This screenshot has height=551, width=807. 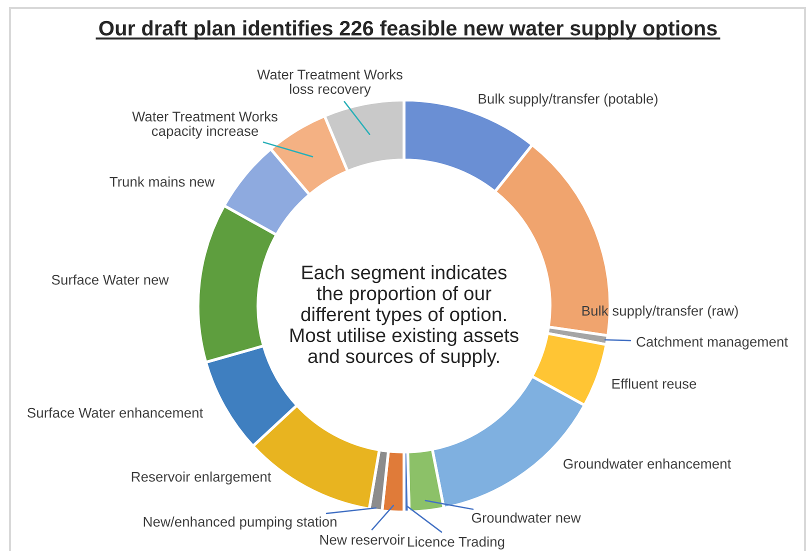 I want to click on text: Each segment indicates the proportion of our different types of option. Most utilise existing assets and sources of supply., so click(x=404, y=316).